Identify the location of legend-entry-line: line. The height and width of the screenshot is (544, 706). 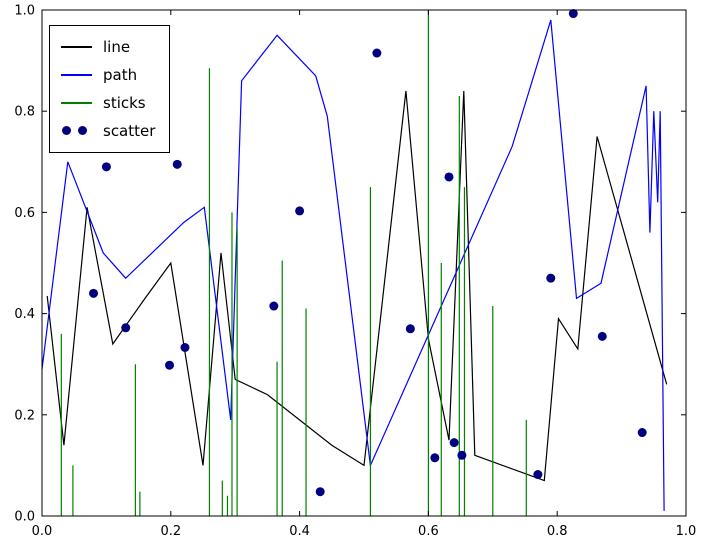
(108, 47).